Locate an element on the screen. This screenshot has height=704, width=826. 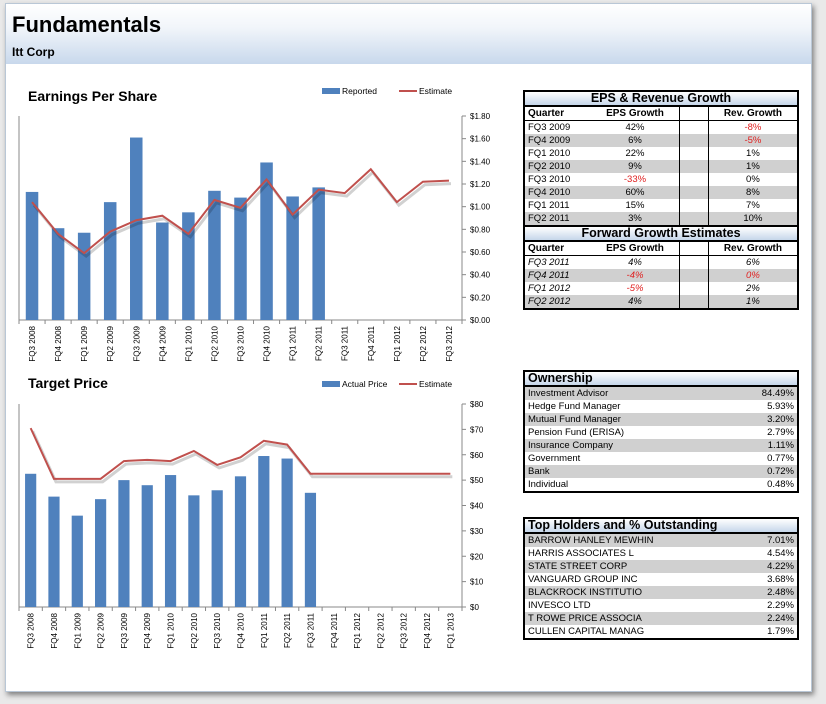
y-tick-label: $1.20 is located at coordinates (480, 184).